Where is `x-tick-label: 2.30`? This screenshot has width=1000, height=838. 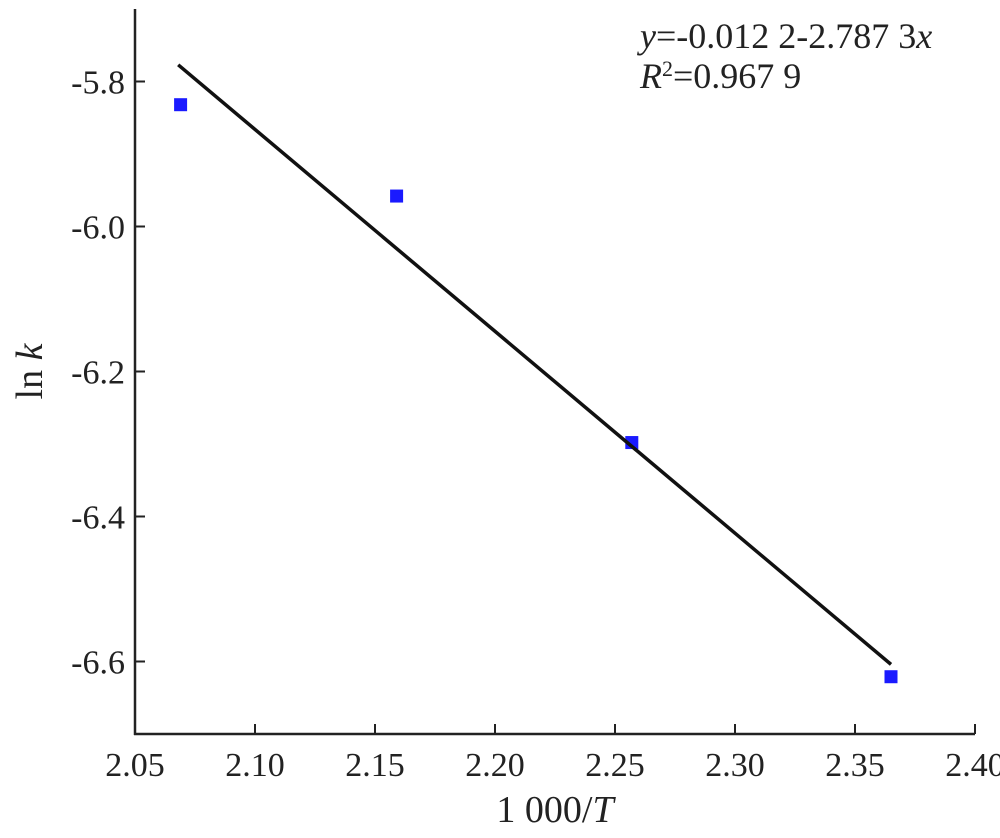
x-tick-label: 2.30 is located at coordinates (735, 765).